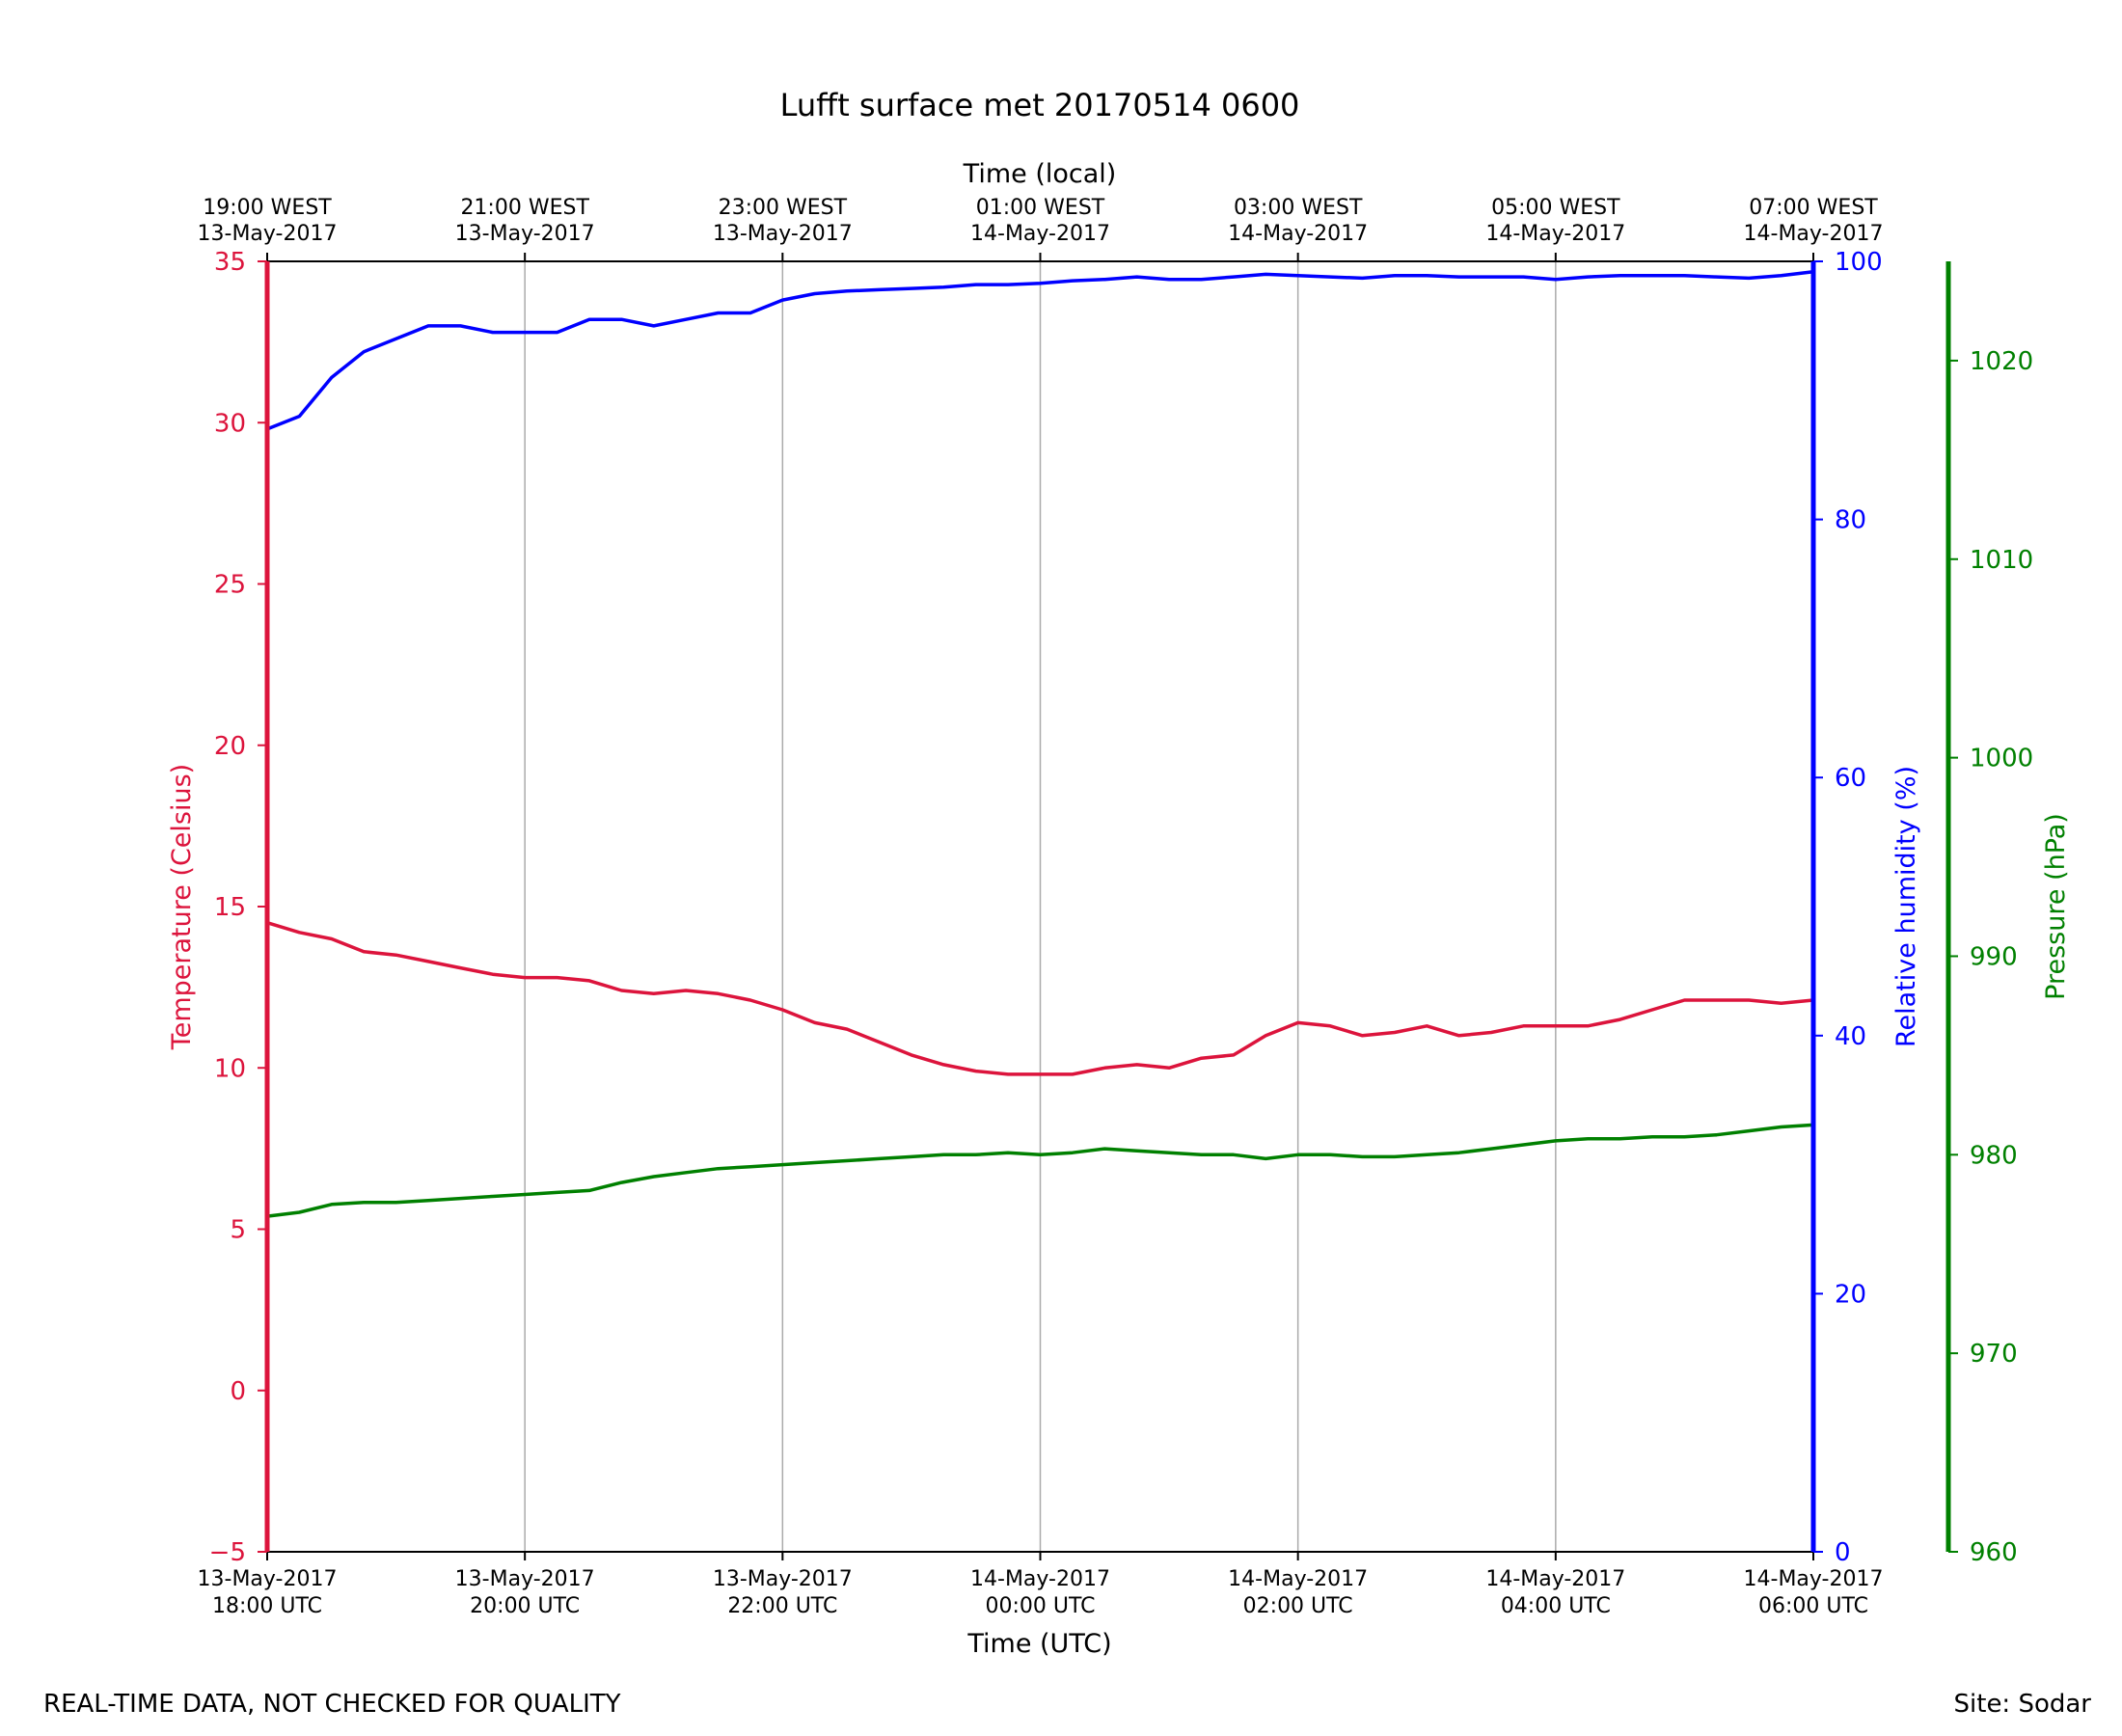 This screenshot has height=1736, width=2122. Describe the element at coordinates (1994, 956) in the screenshot. I see `pres-tick-label: 990` at that location.